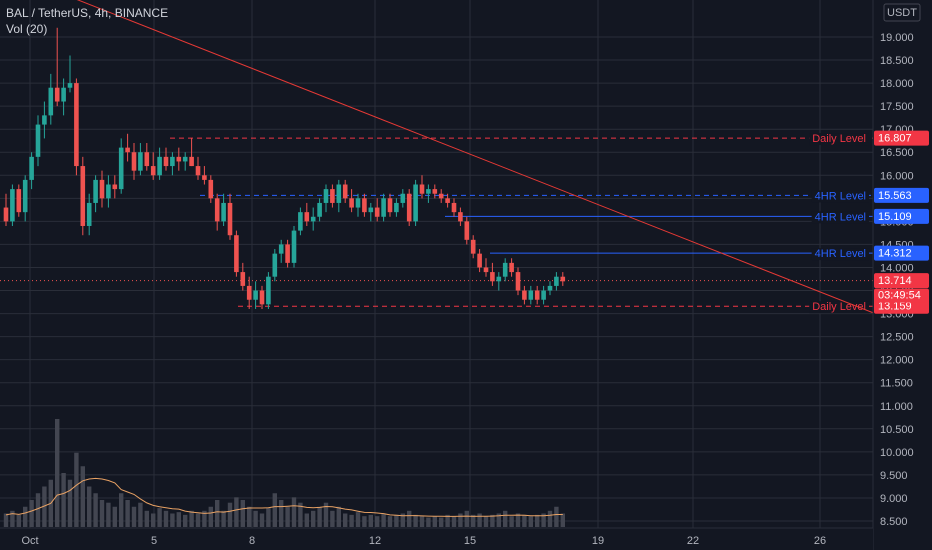 The image size is (932, 550). What do you see at coordinates (693, 541) in the screenshot?
I see `time-tick-label: 22` at bounding box center [693, 541].